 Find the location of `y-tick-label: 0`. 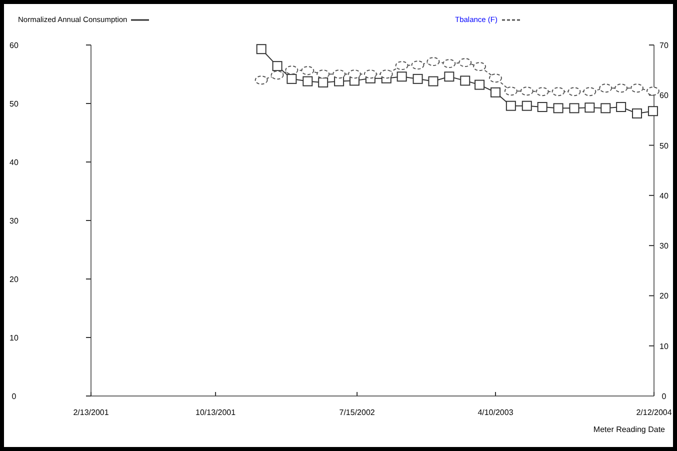

y-tick-label: 0 is located at coordinates (14, 396).